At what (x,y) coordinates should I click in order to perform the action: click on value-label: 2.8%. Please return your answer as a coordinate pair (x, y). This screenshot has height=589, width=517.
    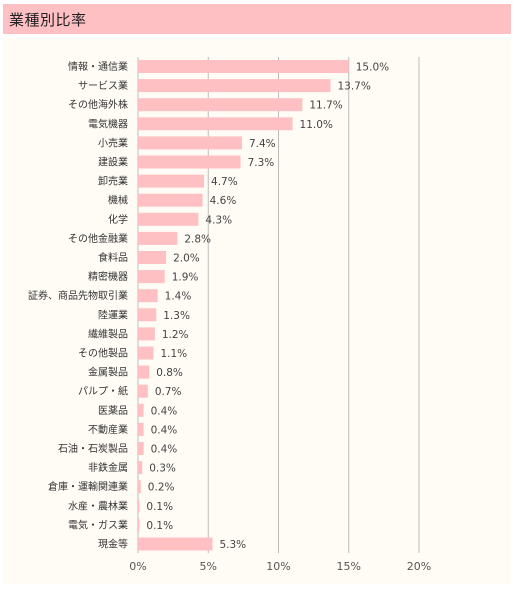
    Looking at the image, I should click on (197, 239).